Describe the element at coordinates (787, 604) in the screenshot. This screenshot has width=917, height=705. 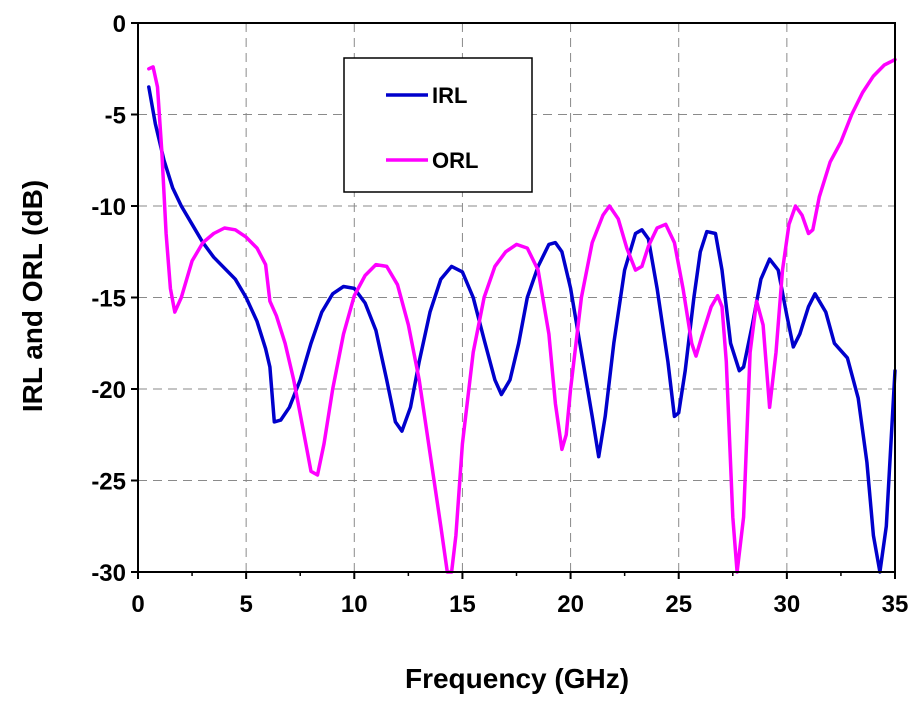
I see `x-tick-label: 30` at that location.